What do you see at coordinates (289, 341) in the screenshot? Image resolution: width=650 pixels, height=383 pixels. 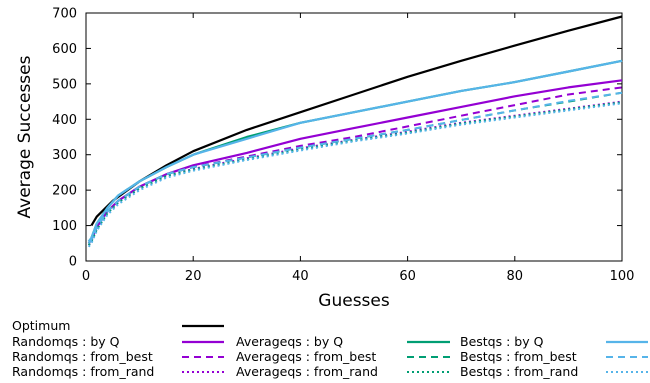 I see `legend-label: Averageqs : by Q` at bounding box center [289, 341].